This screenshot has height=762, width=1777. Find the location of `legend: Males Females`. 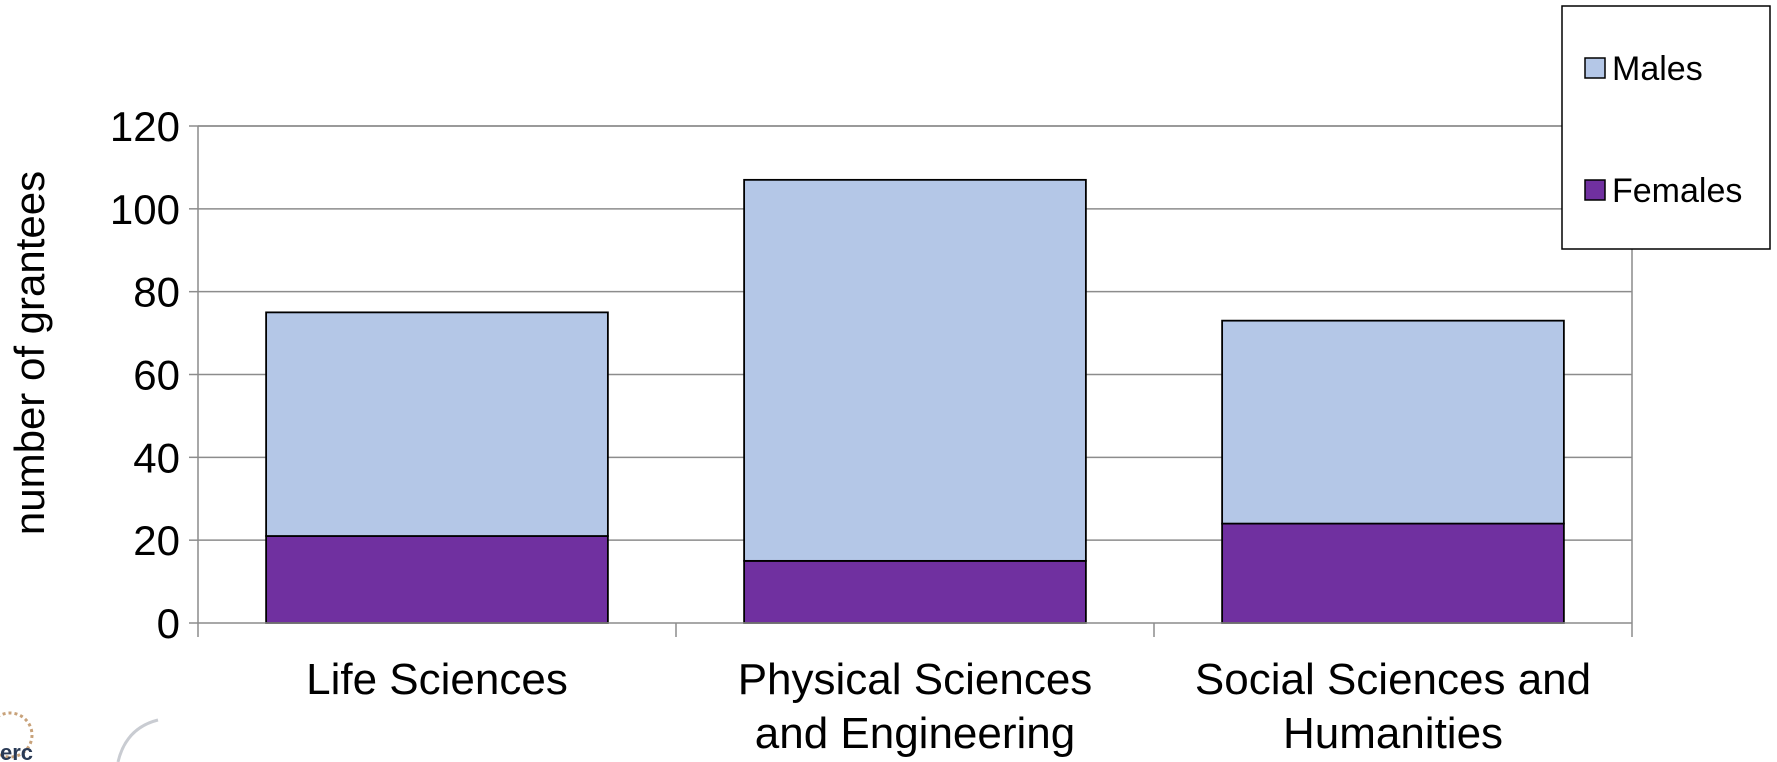

legend: Males Females is located at coordinates (1666, 127).